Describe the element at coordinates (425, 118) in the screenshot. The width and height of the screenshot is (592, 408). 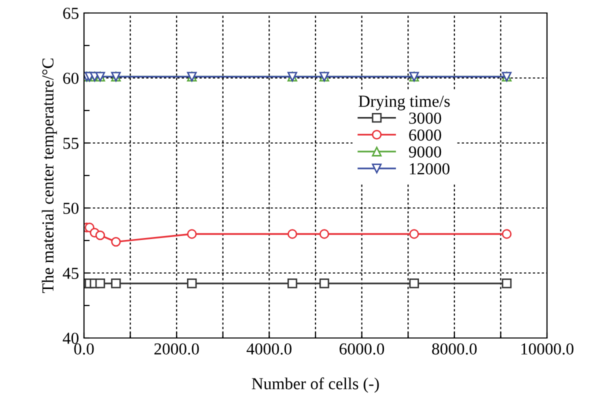
I see `legend-label: 3000` at that location.